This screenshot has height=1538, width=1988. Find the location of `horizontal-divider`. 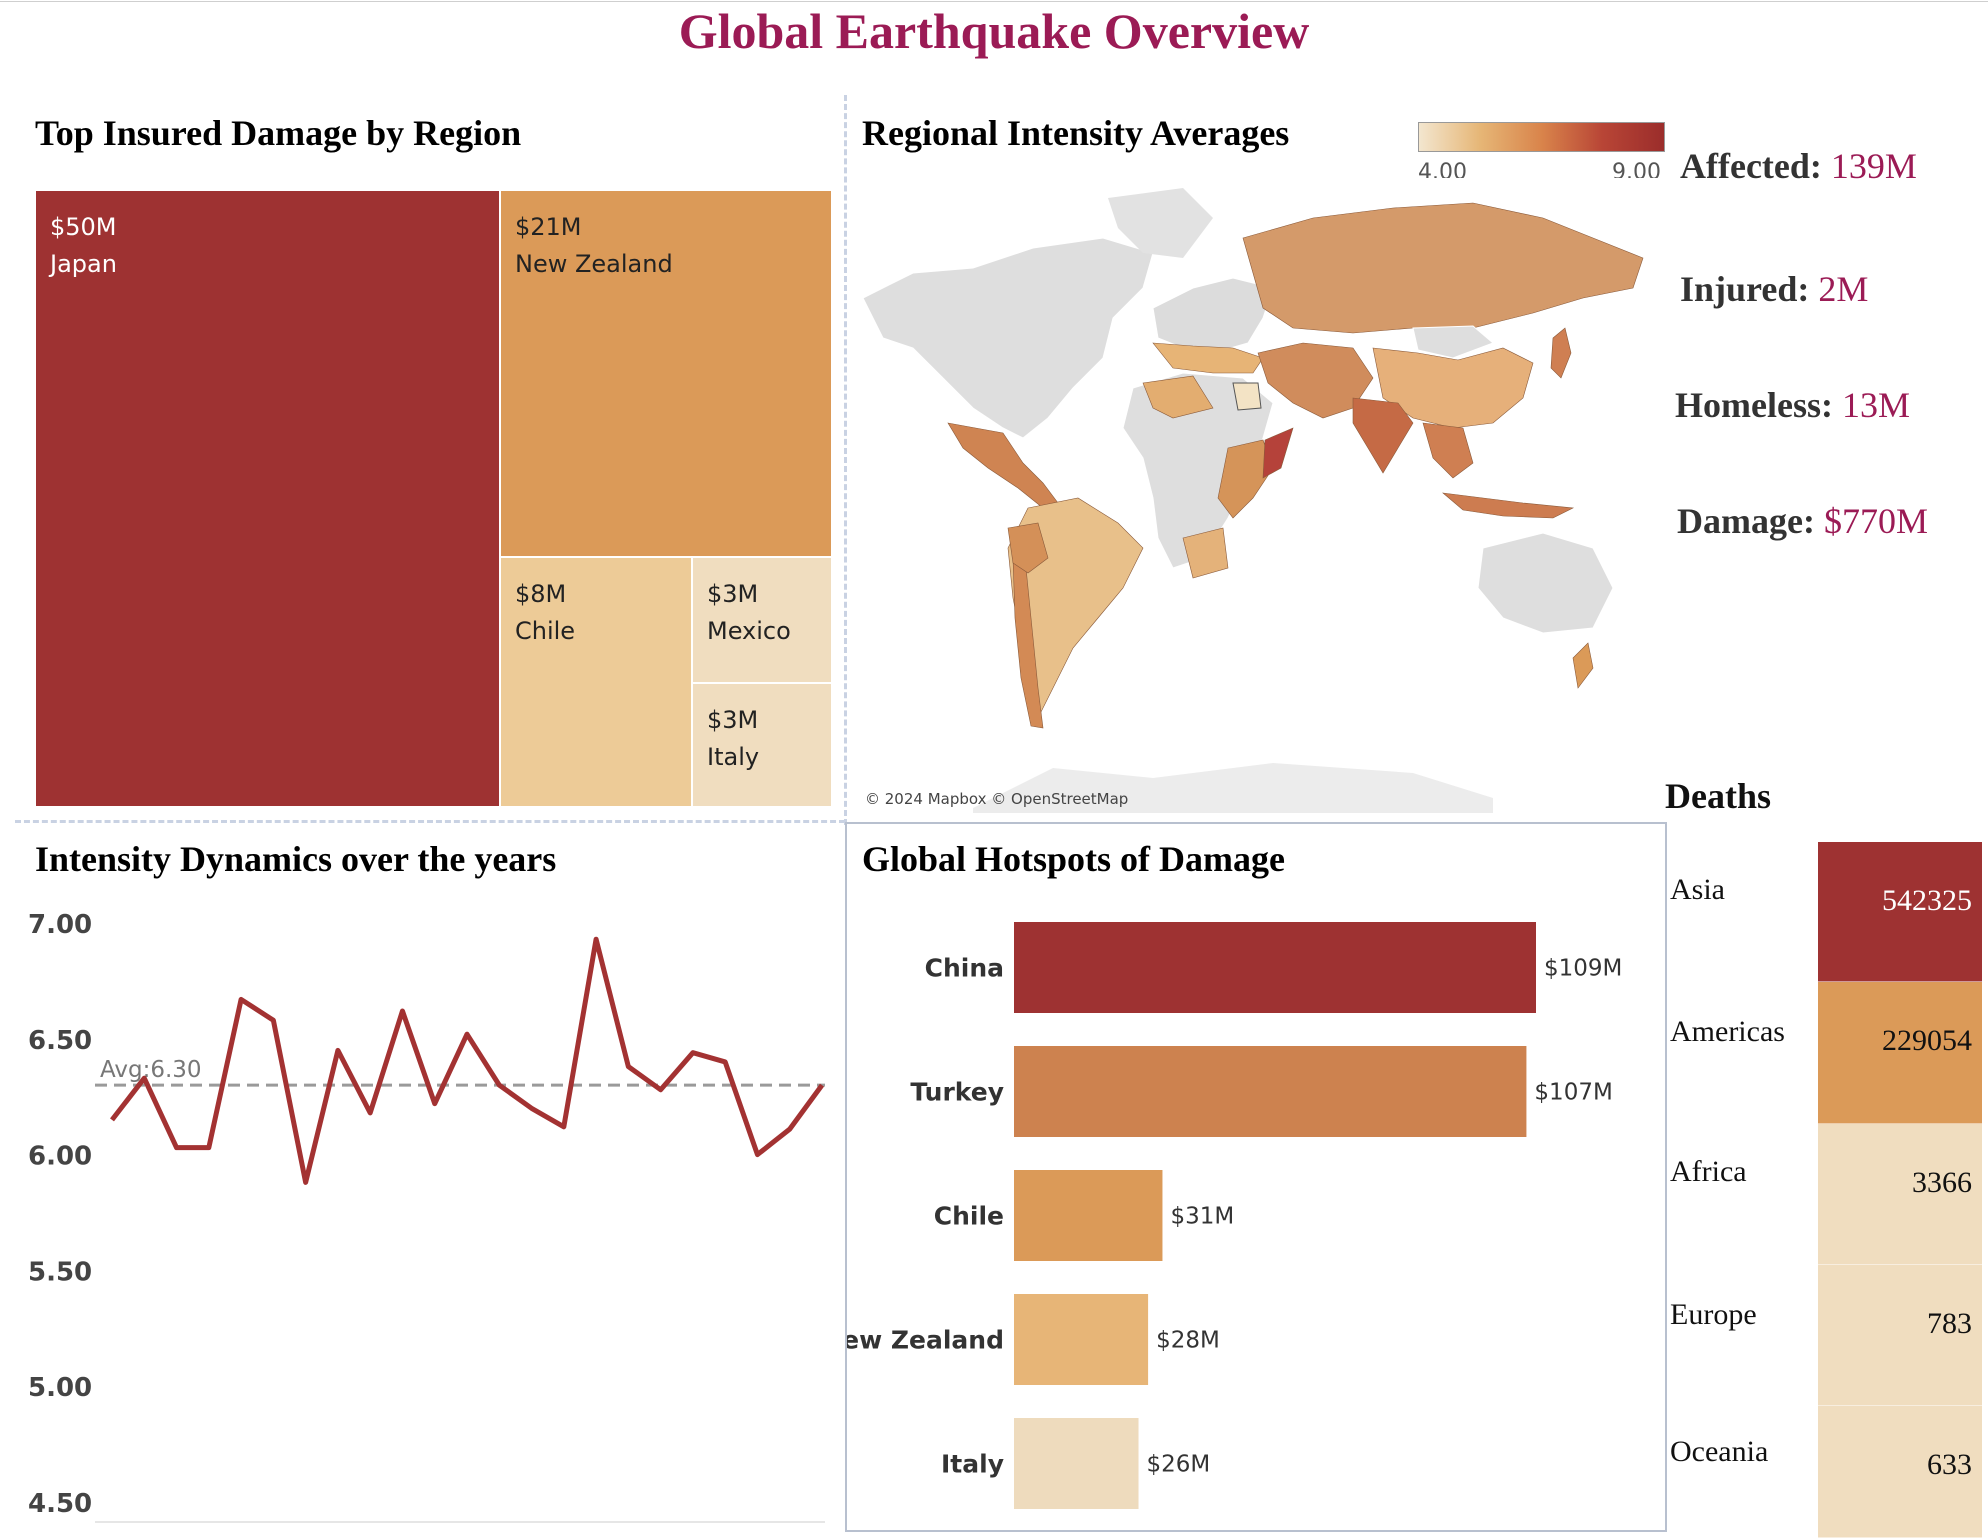

horizontal-divider is located at coordinates (430, 821).